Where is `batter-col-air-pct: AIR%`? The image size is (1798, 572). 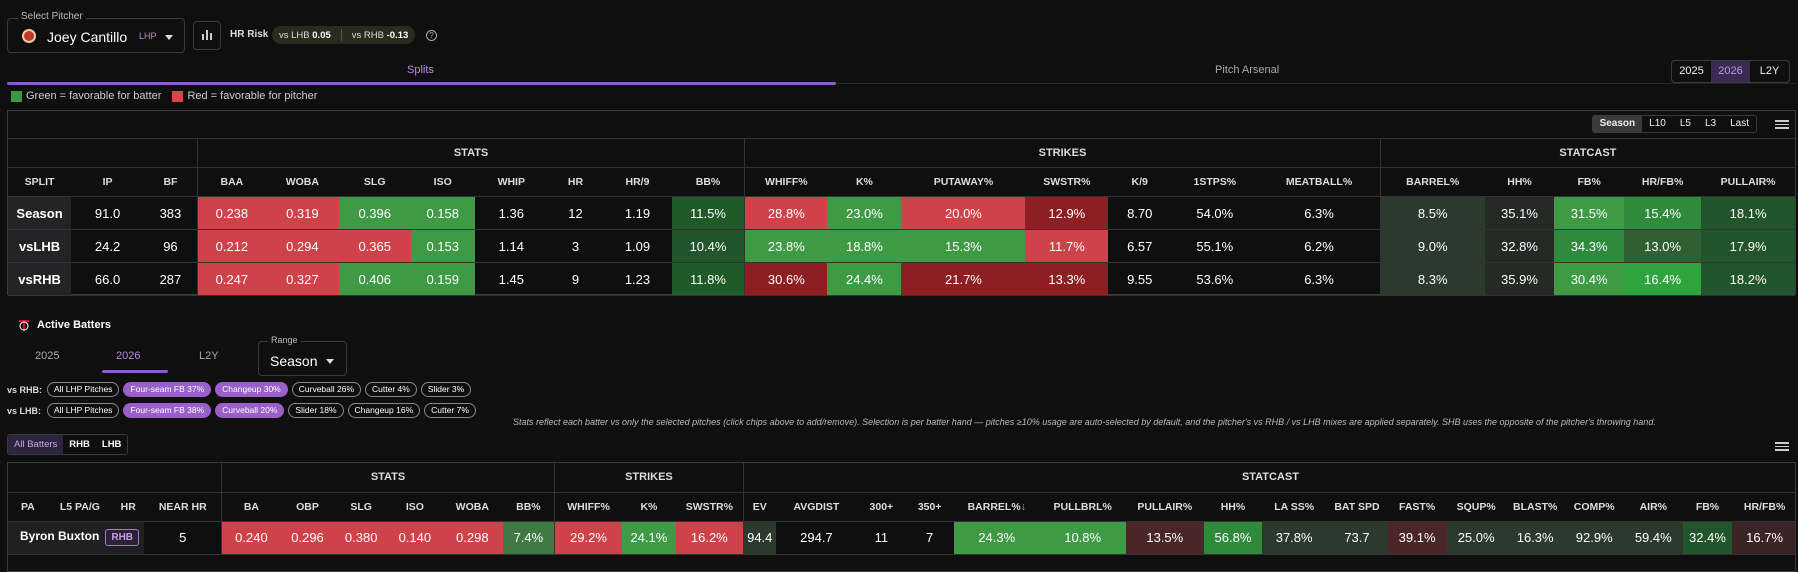 batter-col-air-pct: AIR% is located at coordinates (1653, 507).